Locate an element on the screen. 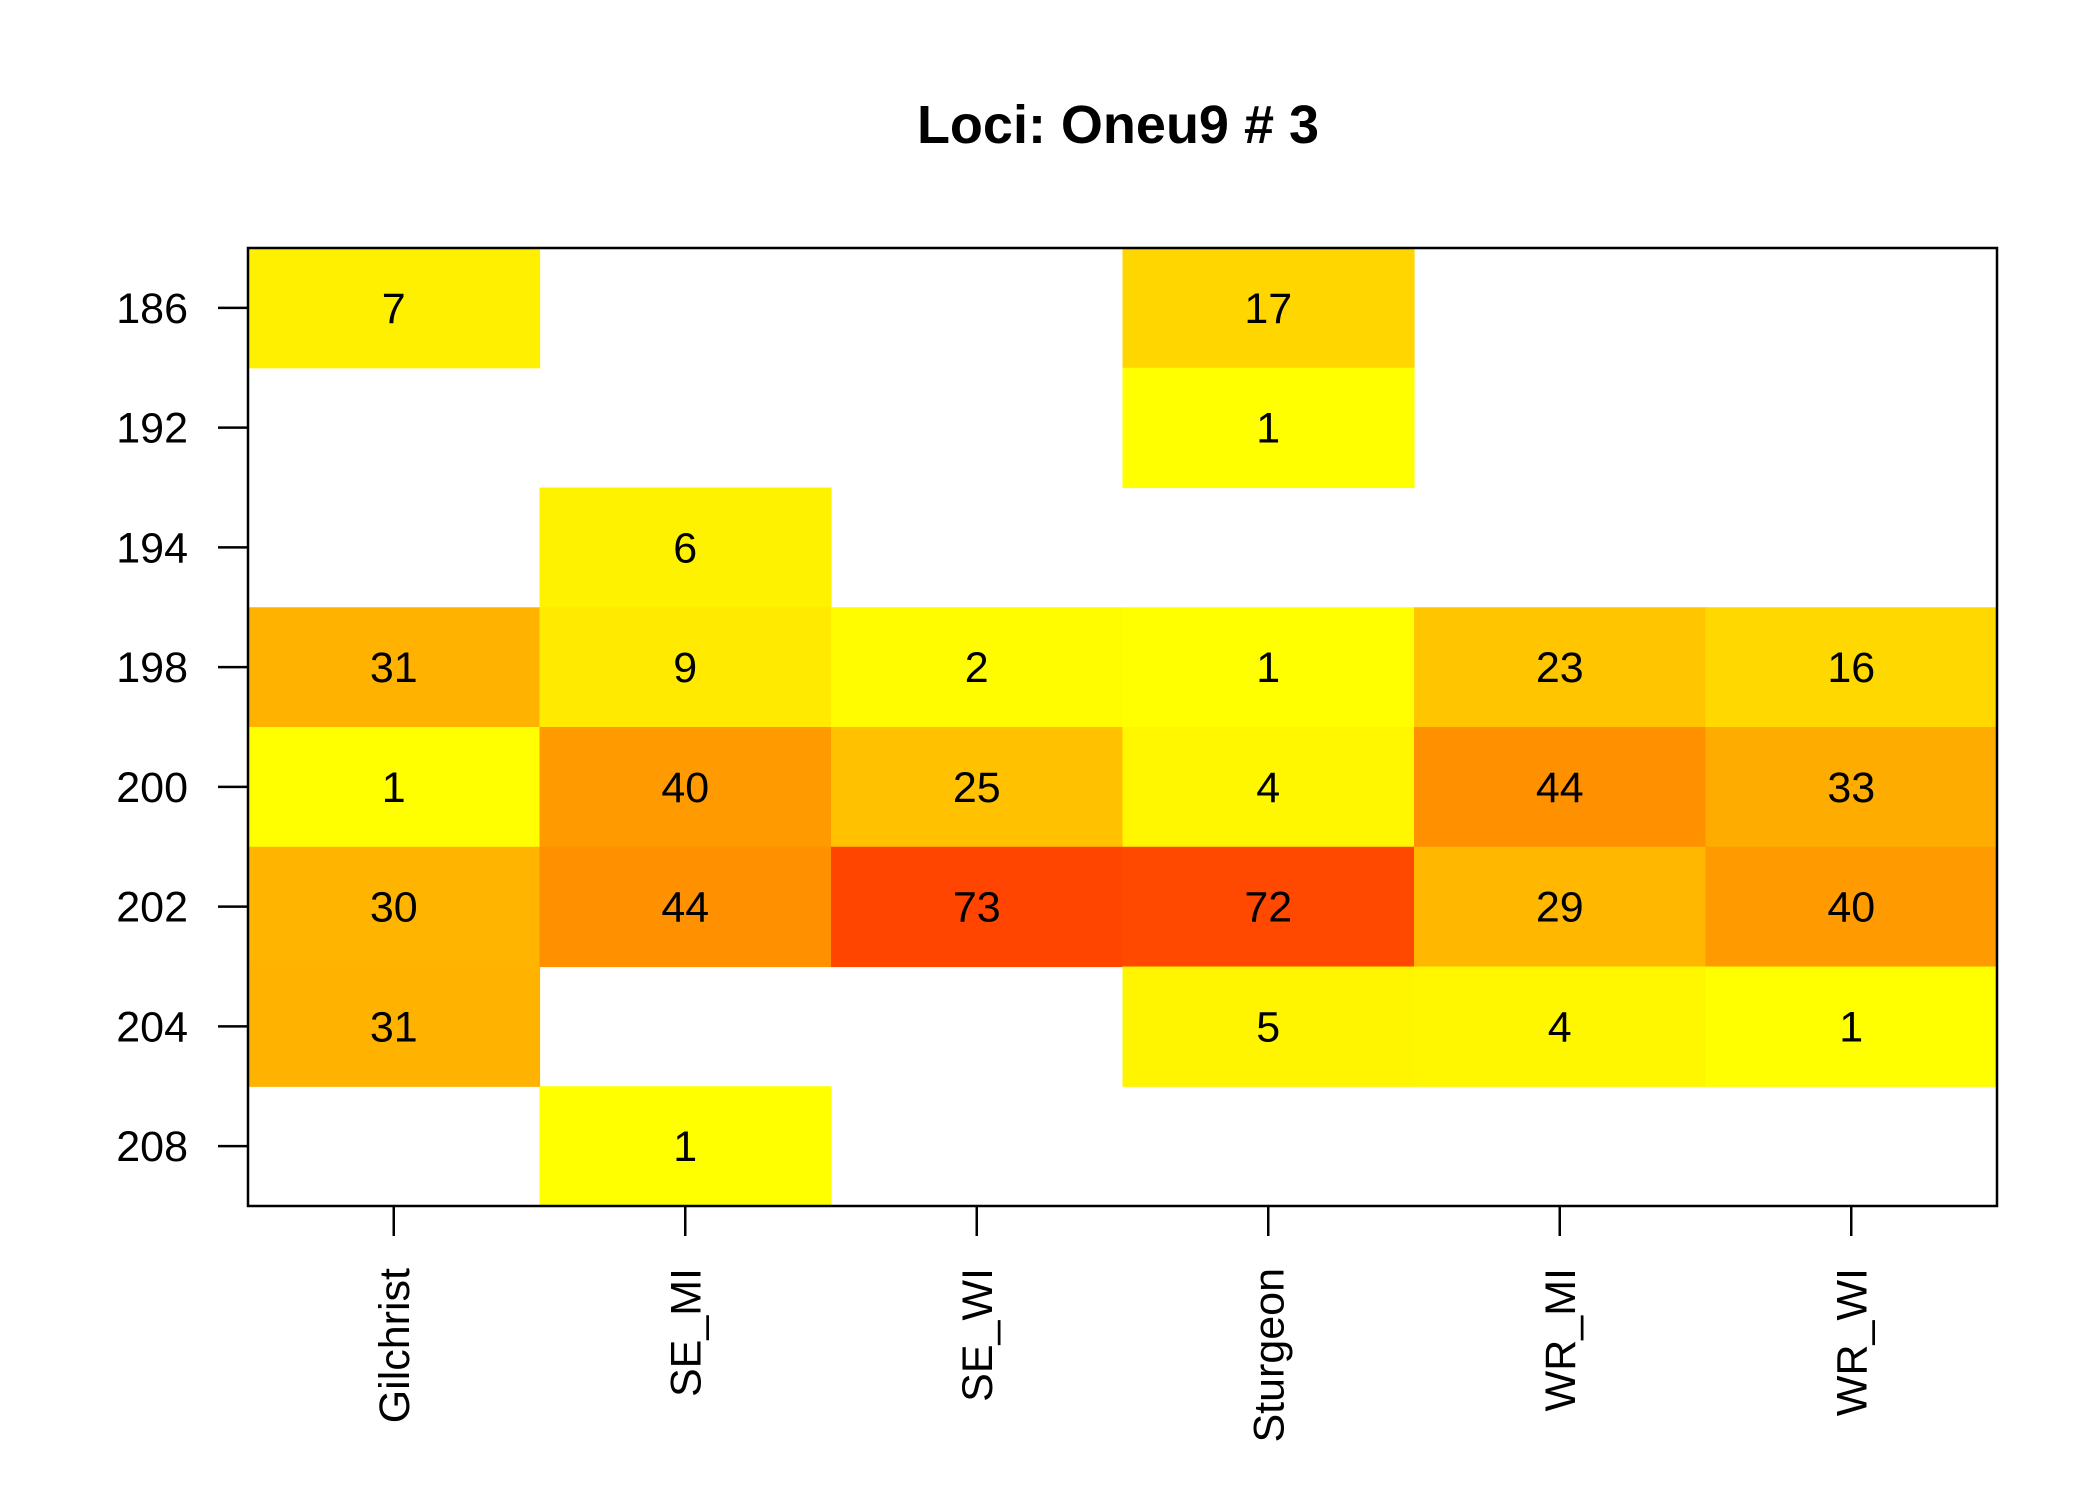 This screenshot has height=1500, width=2100. cell-value-label: 33 is located at coordinates (1851, 788).